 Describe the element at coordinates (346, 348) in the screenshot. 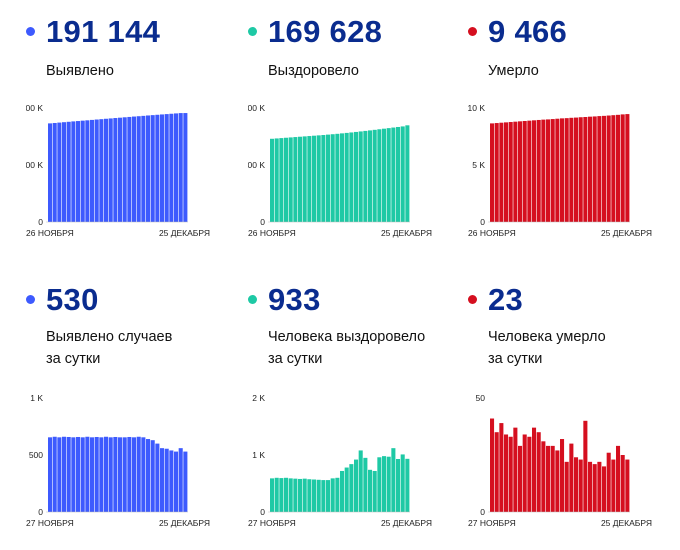

I see `metric-label: Человека выздоровело за сутки` at that location.